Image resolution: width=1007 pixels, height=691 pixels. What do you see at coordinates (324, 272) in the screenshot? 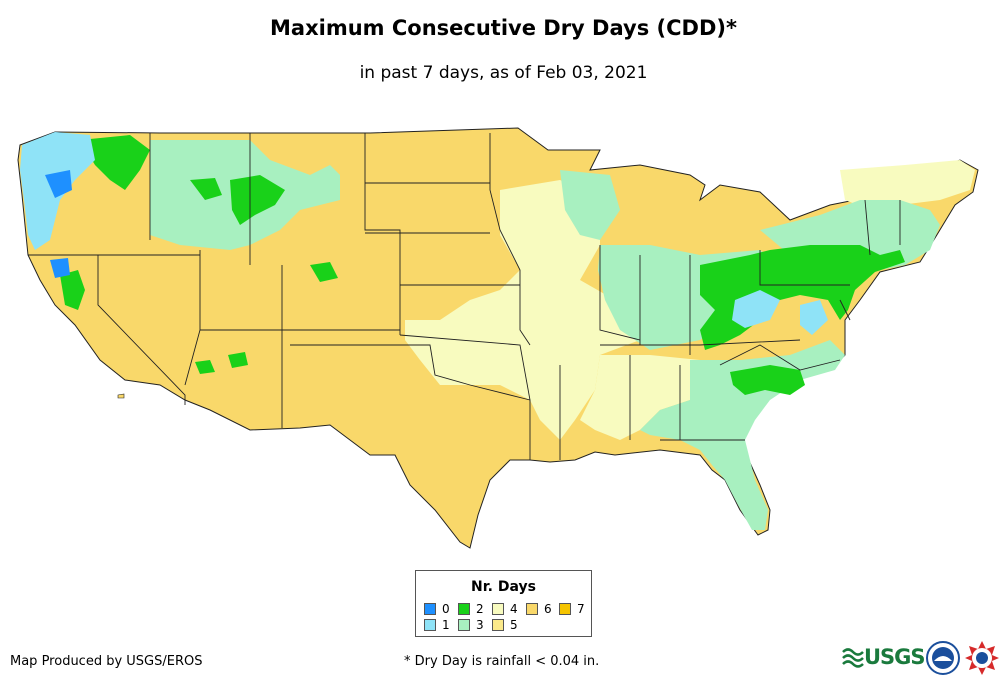
I see `region-2-rockies` at bounding box center [324, 272].